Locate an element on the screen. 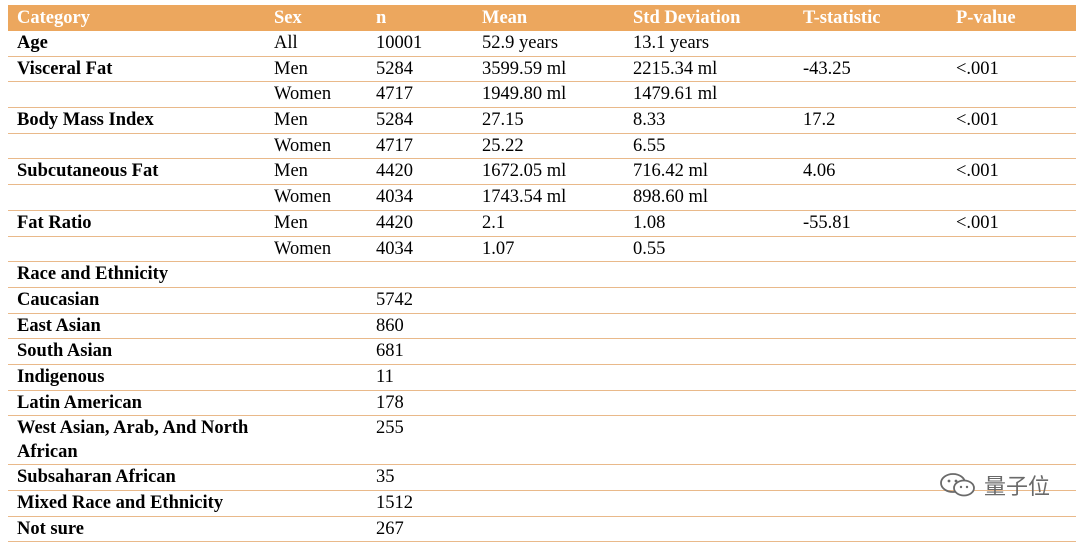 This screenshot has width=1080, height=542. cell-category: Body Mass Index is located at coordinates (136, 120).